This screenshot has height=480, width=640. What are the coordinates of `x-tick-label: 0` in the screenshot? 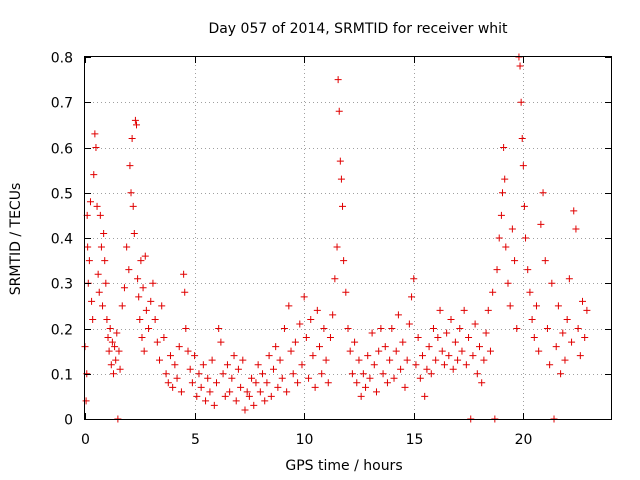 It's located at (85, 440).